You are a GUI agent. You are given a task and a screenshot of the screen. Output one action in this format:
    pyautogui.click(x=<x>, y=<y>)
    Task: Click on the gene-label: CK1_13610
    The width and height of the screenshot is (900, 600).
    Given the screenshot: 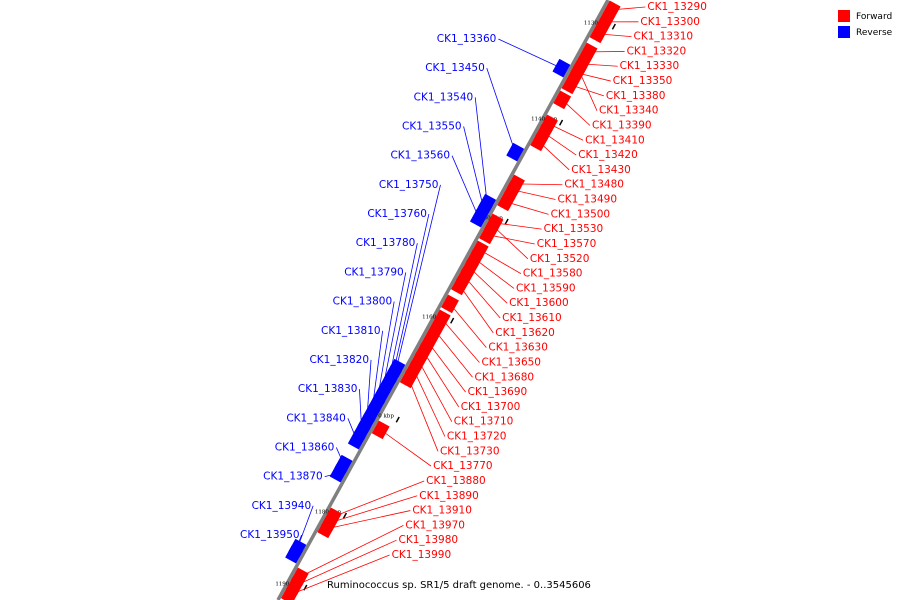 What is the action you would take?
    pyautogui.click(x=532, y=318)
    